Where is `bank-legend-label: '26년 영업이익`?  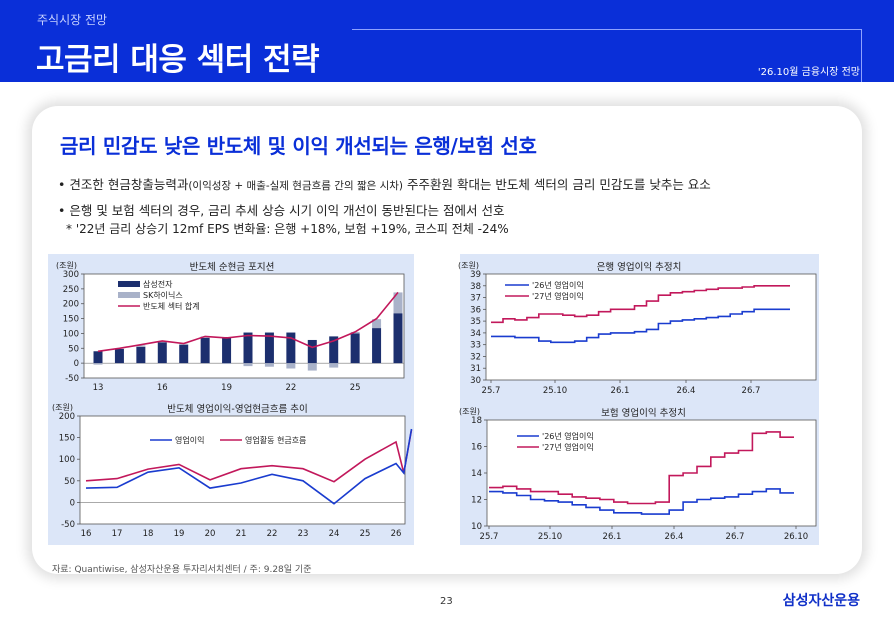 bank-legend-label: '26년 영업이익 is located at coordinates (558, 285).